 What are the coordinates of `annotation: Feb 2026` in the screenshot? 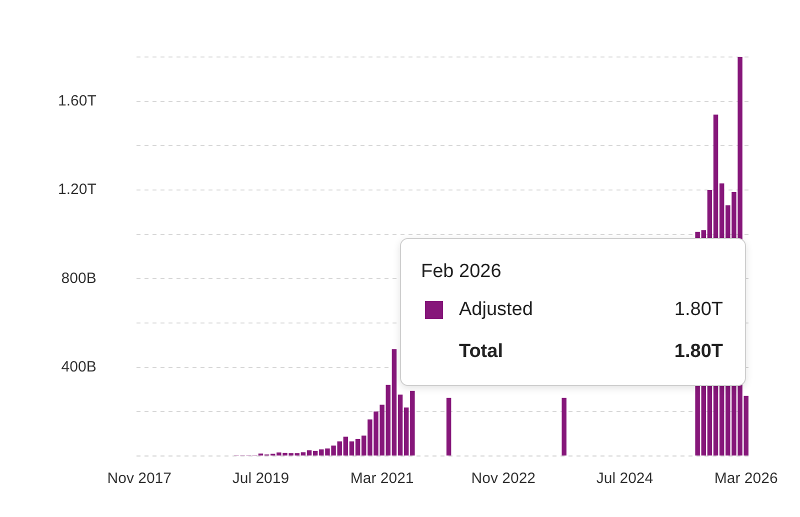 It's located at (461, 272).